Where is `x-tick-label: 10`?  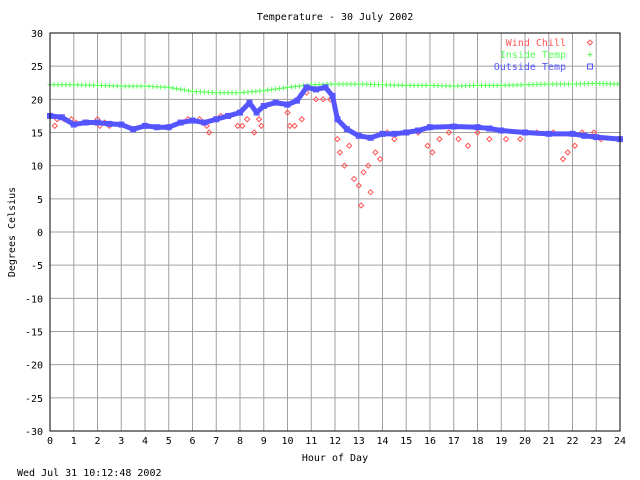 x-tick-label: 10 is located at coordinates (287, 441).